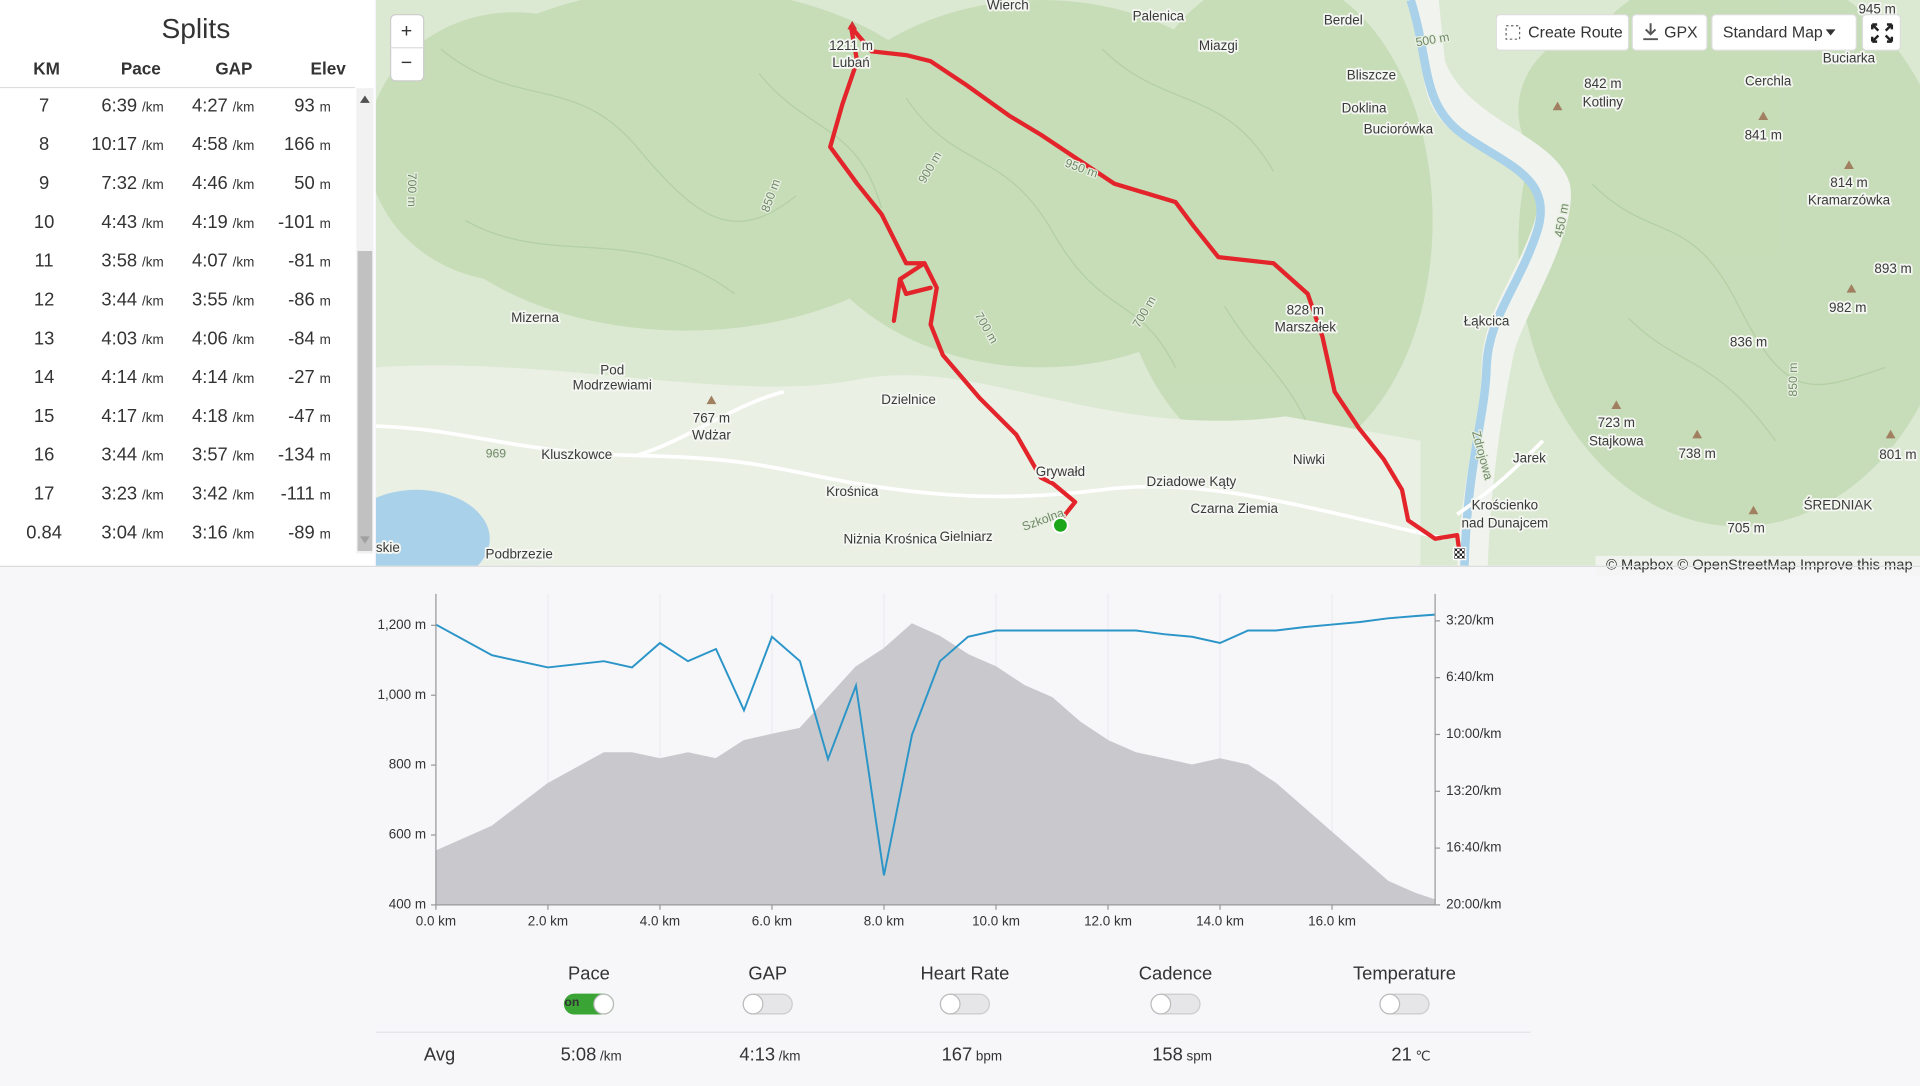  Describe the element at coordinates (119, 104) in the screenshot. I see `split-pace: 6:39` at that location.